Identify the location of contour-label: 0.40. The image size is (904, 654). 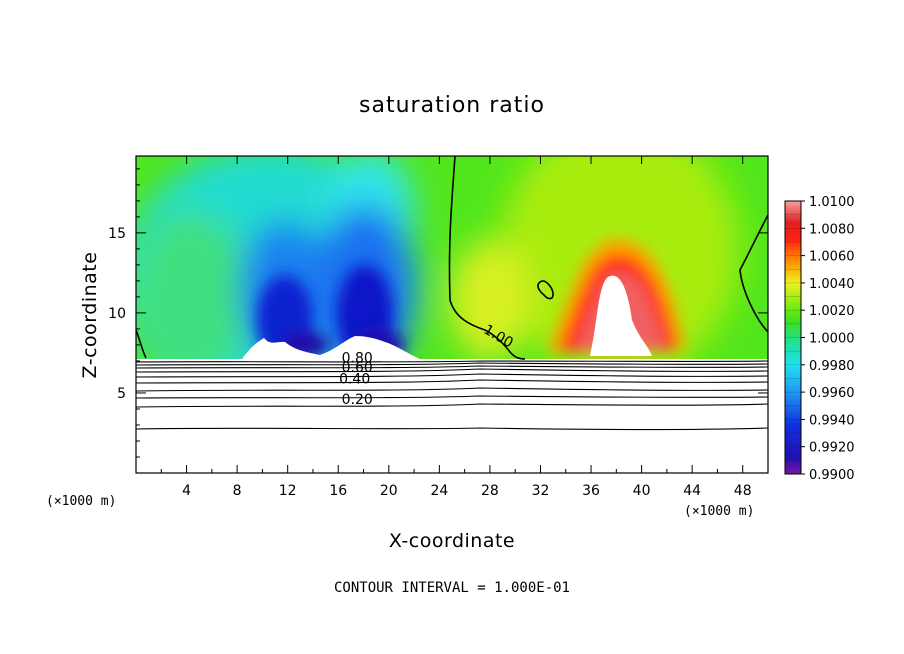
(354, 379).